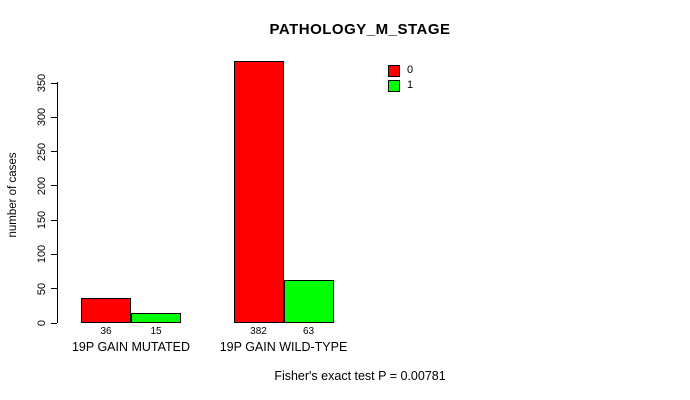 The height and width of the screenshot is (400, 690). Describe the element at coordinates (42, 323) in the screenshot. I see `y-tick-label: 0` at that location.